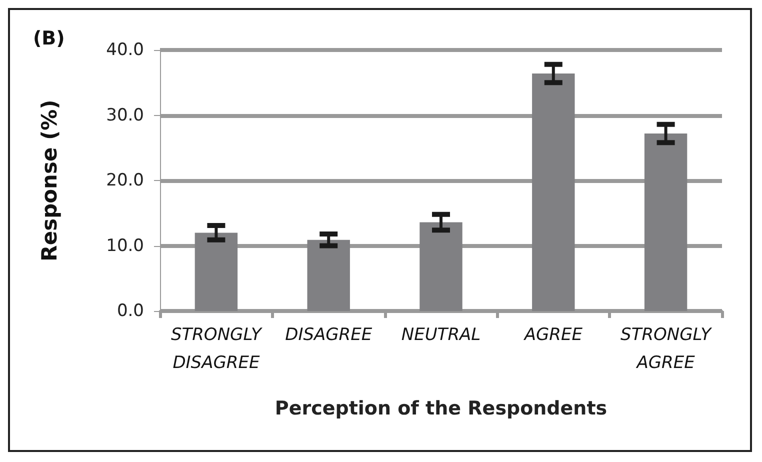 The image size is (762, 462). I want to click on x-tick-label: STRONGLY AGREE, so click(666, 349).